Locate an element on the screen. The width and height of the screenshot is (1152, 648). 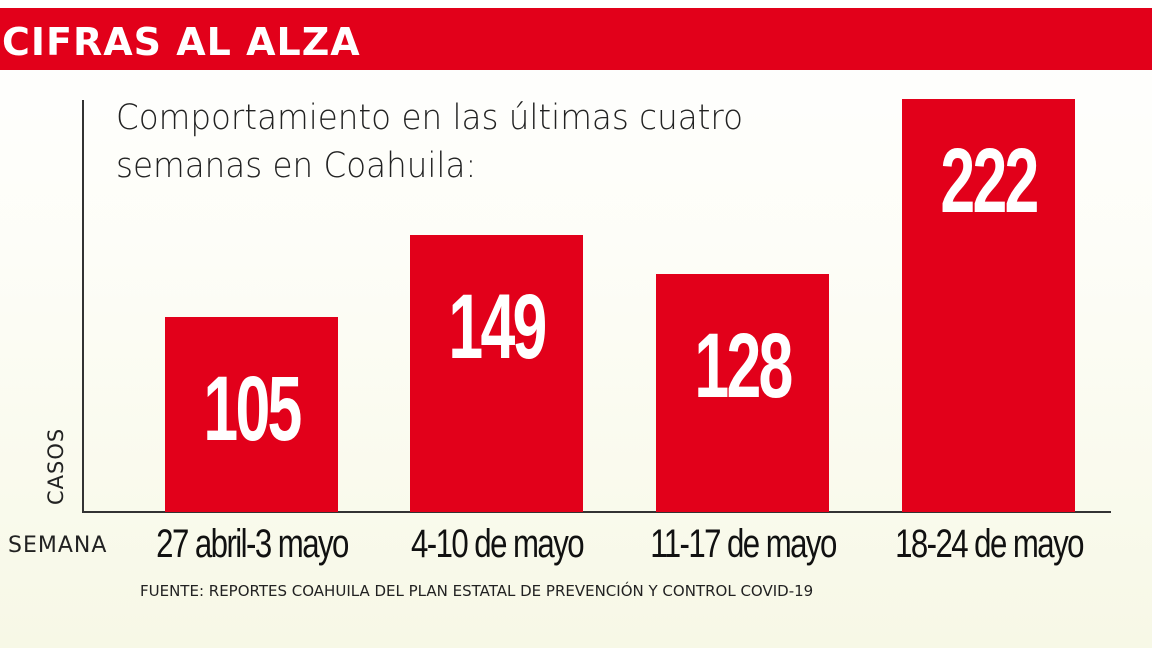
bar: 222 is located at coordinates (988, 305).